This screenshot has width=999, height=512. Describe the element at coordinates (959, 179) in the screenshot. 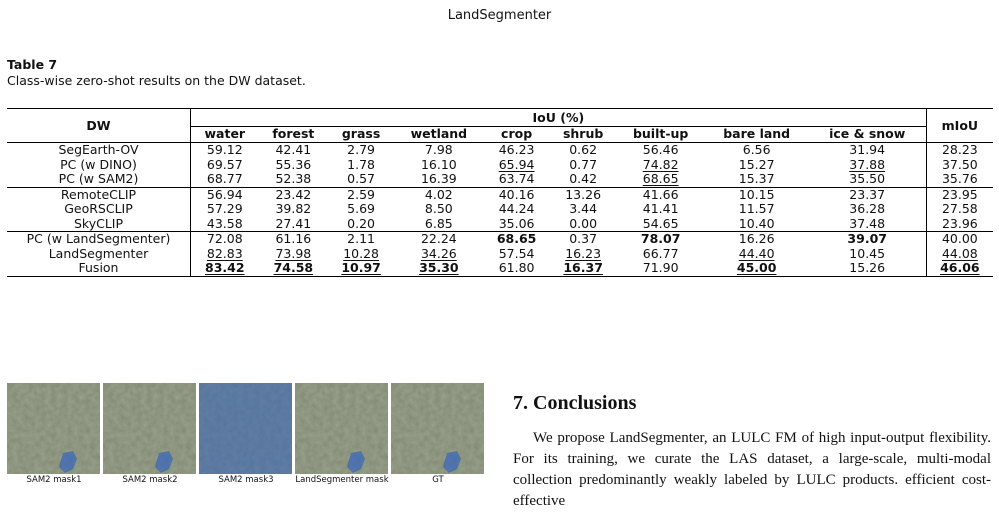

I see `miou-cell: 35.76` at that location.